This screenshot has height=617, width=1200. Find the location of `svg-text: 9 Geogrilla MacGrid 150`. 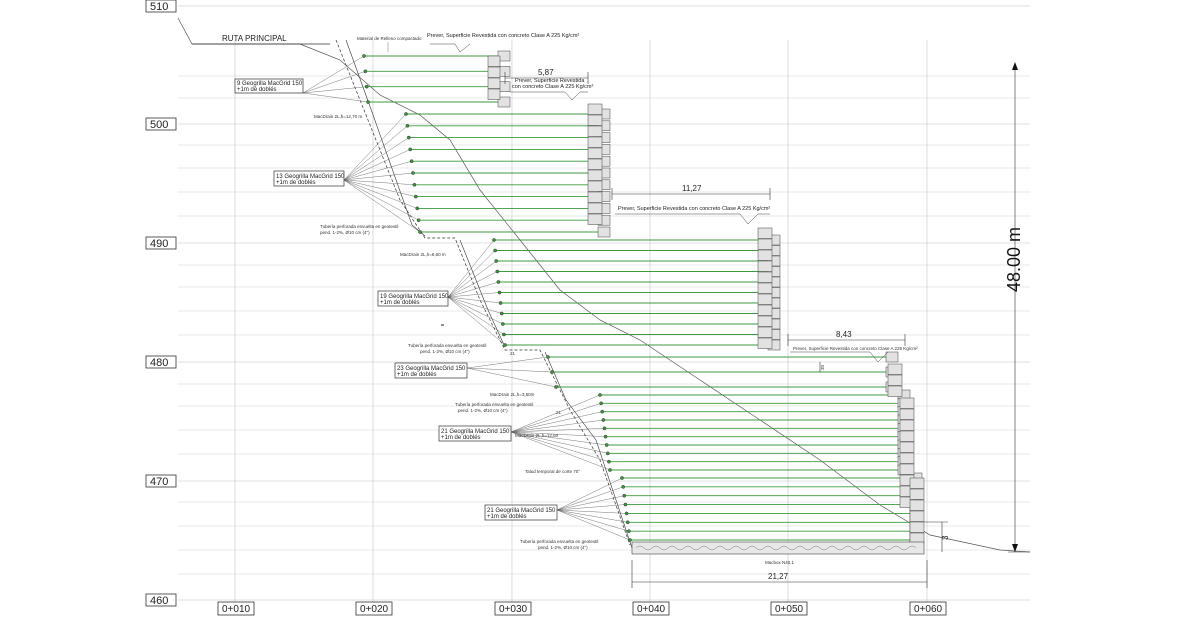

svg-text: 9 Geogrilla MacGrid 150 is located at coordinates (270, 84).